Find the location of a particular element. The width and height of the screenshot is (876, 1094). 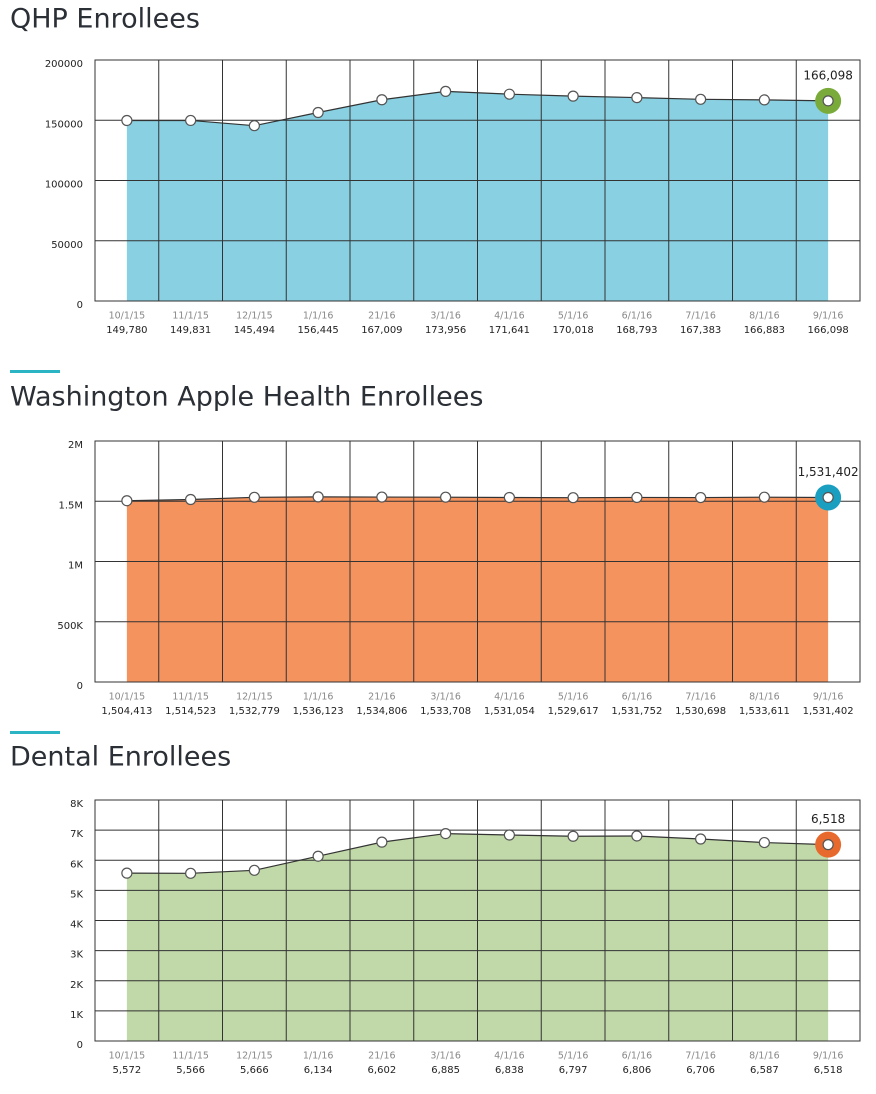

y-tick-label: 2K is located at coordinates (76, 985).